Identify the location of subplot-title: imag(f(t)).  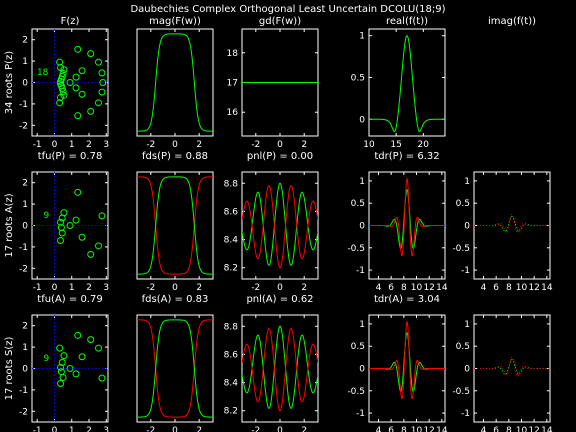
(512, 21).